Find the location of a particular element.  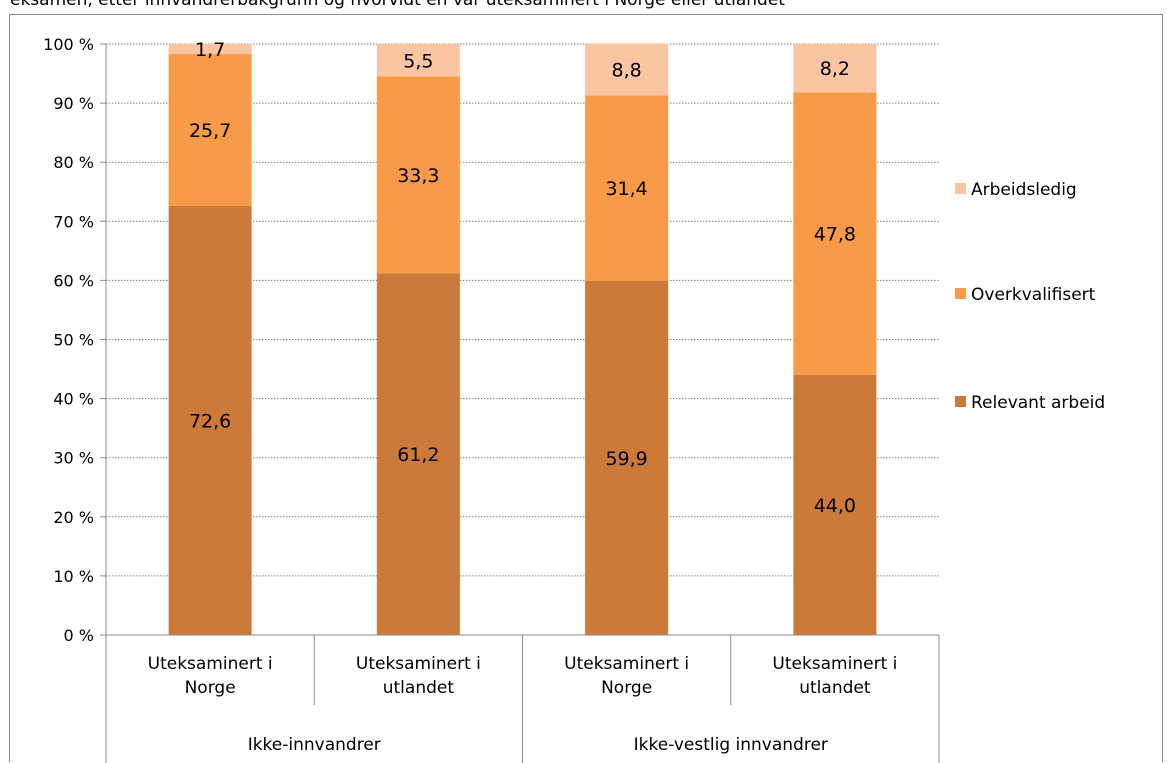

data-label: 25,7 is located at coordinates (210, 131).